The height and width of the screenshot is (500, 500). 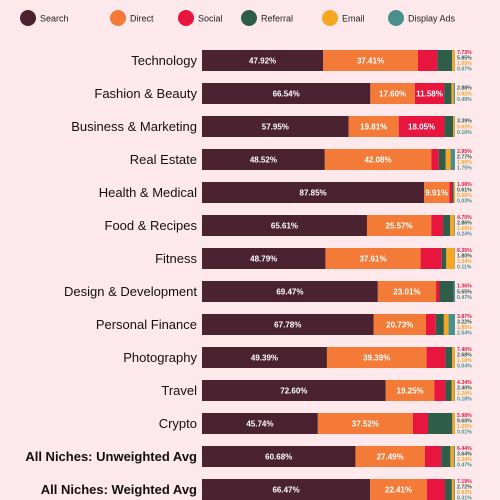 I want to click on side-value-label-referral: 2.40%, so click(x=464, y=389).